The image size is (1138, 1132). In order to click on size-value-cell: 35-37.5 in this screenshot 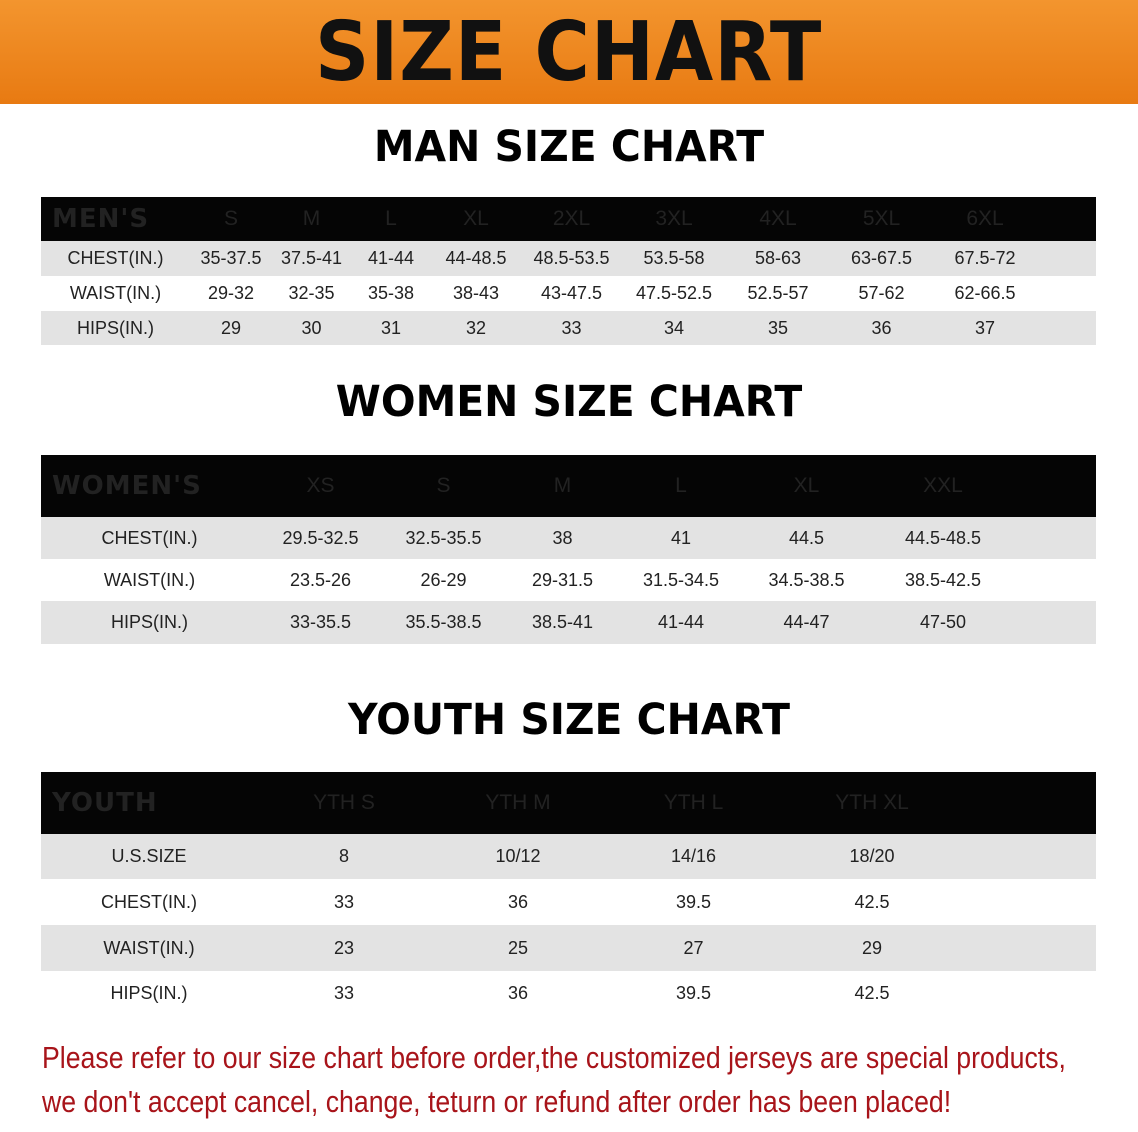, I will do `click(231, 258)`.